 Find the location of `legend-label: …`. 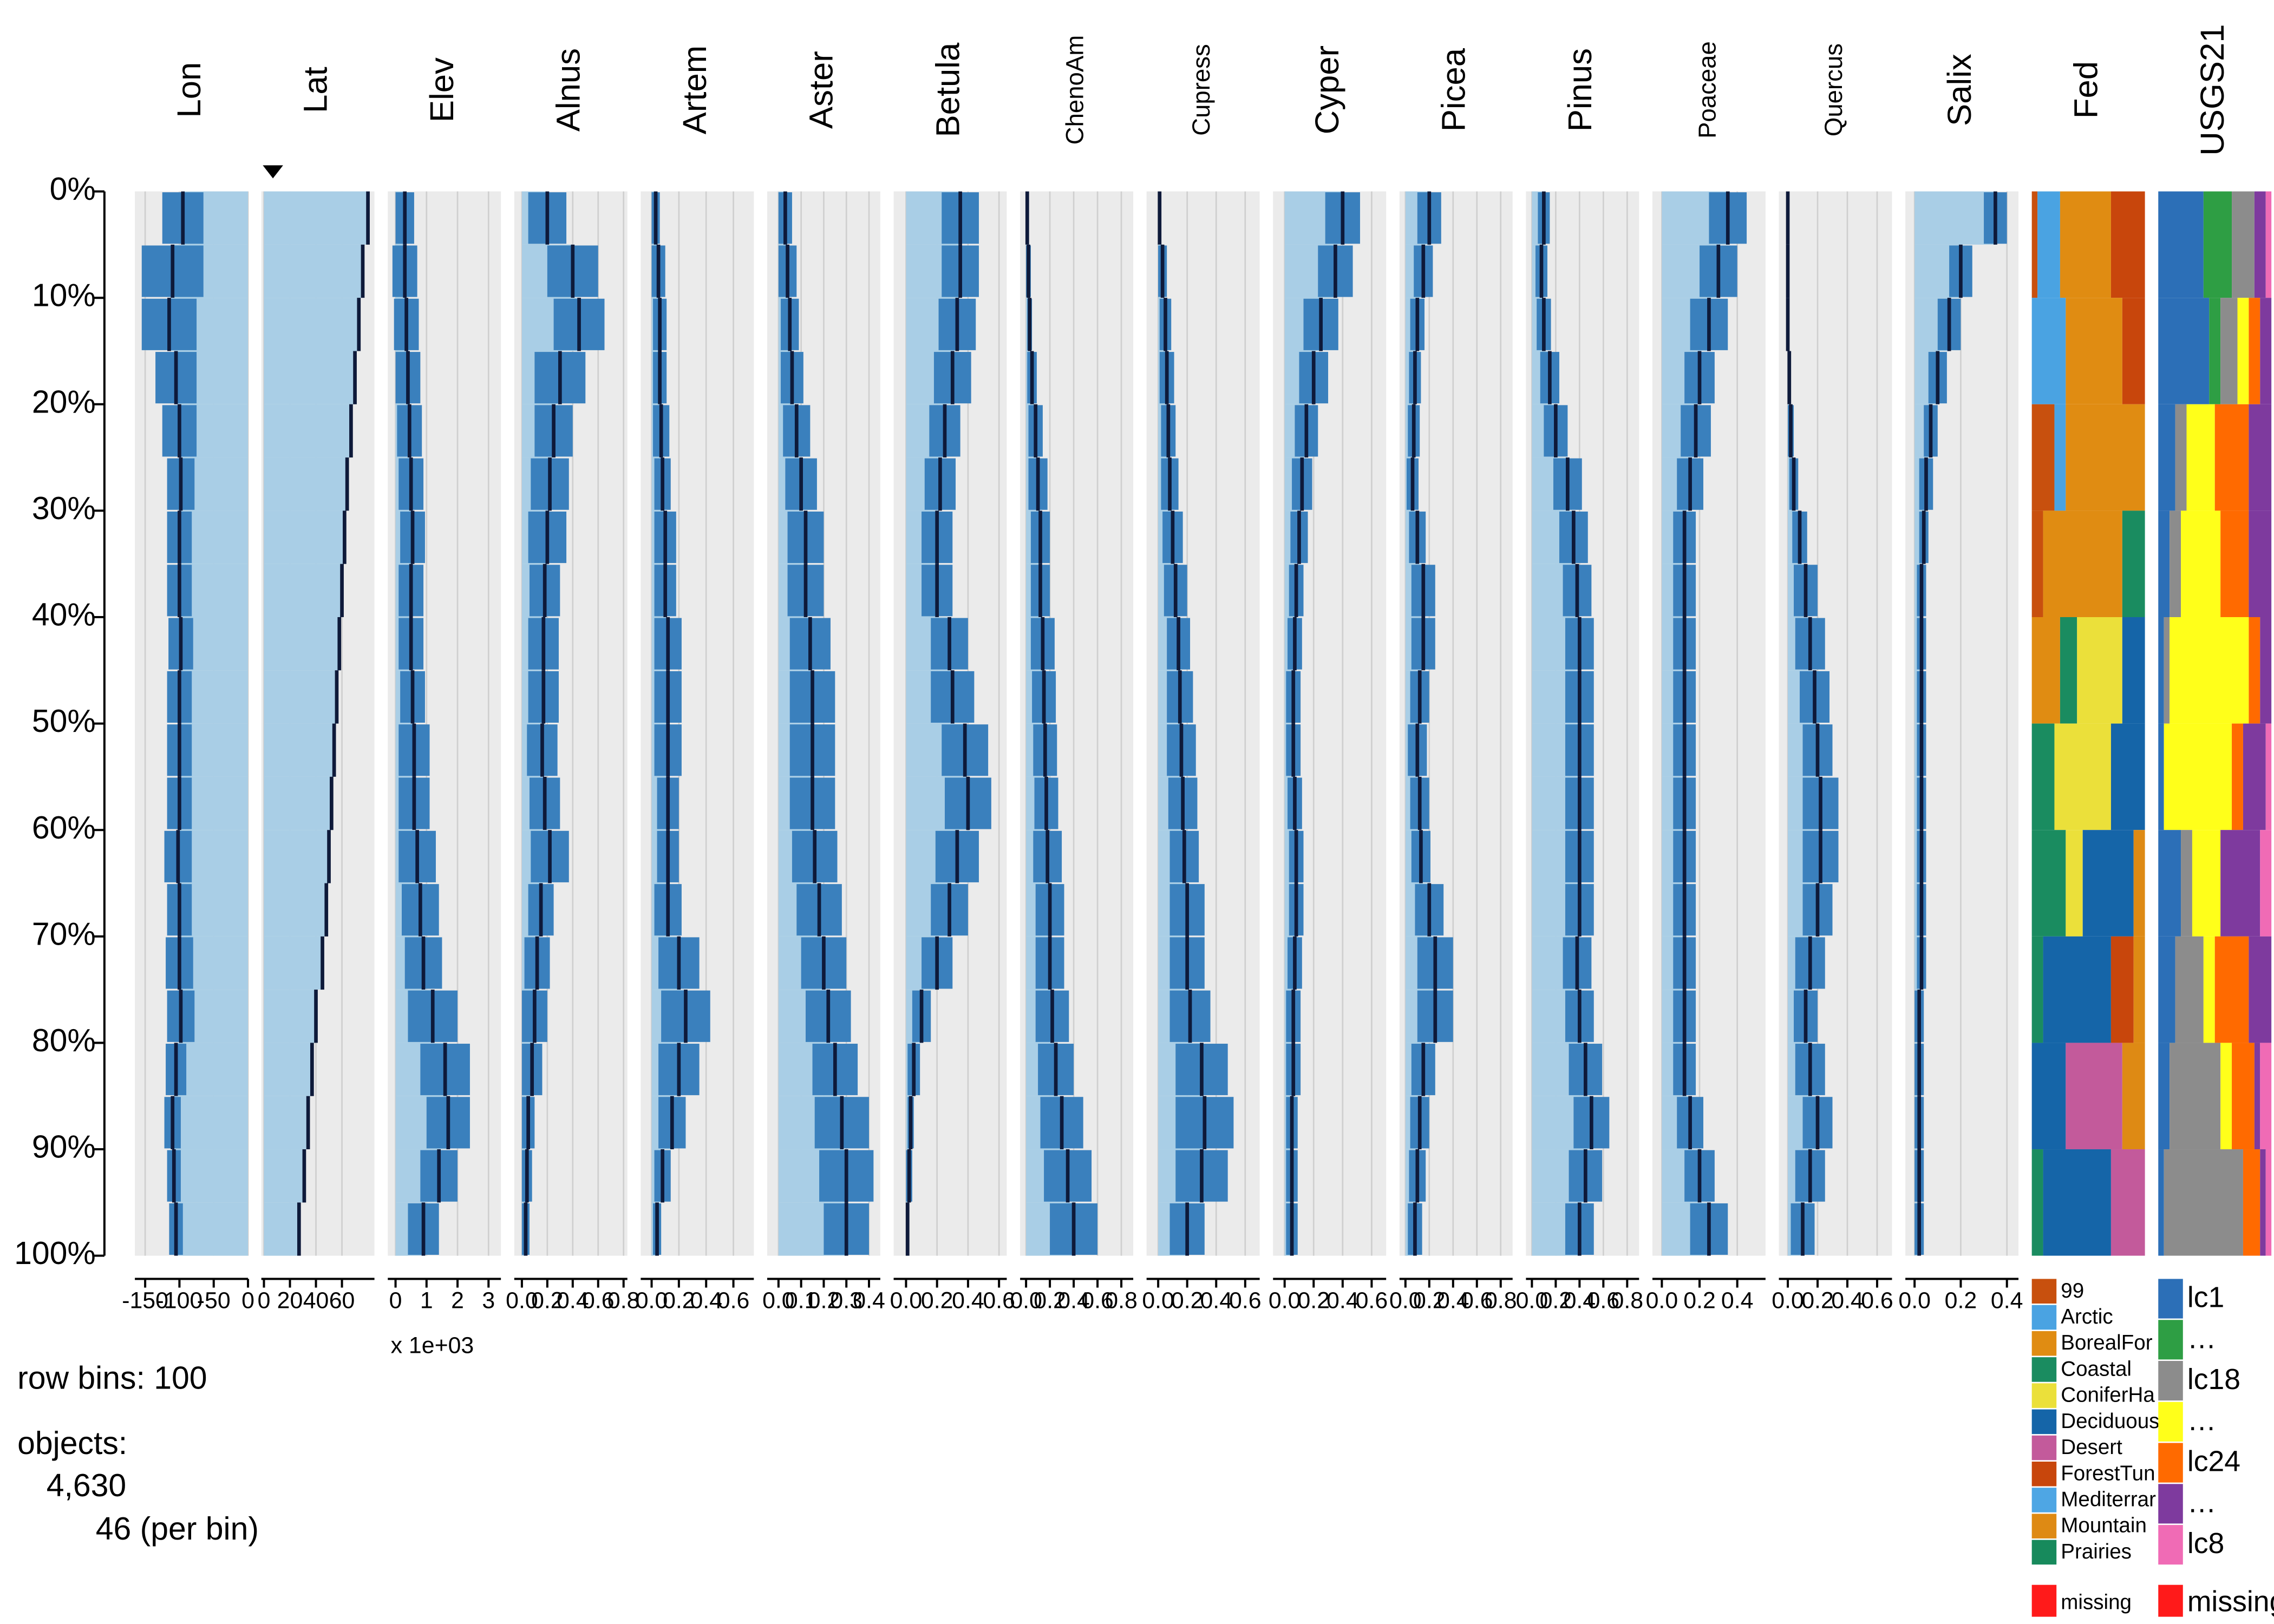

legend-label: … is located at coordinates (2202, 1421).